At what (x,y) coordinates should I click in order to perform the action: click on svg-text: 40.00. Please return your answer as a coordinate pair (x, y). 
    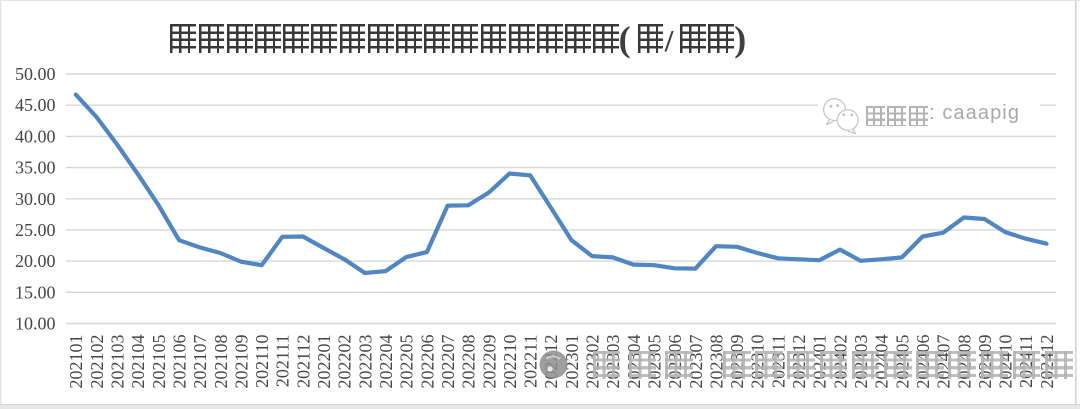
    Looking at the image, I should click on (35, 136).